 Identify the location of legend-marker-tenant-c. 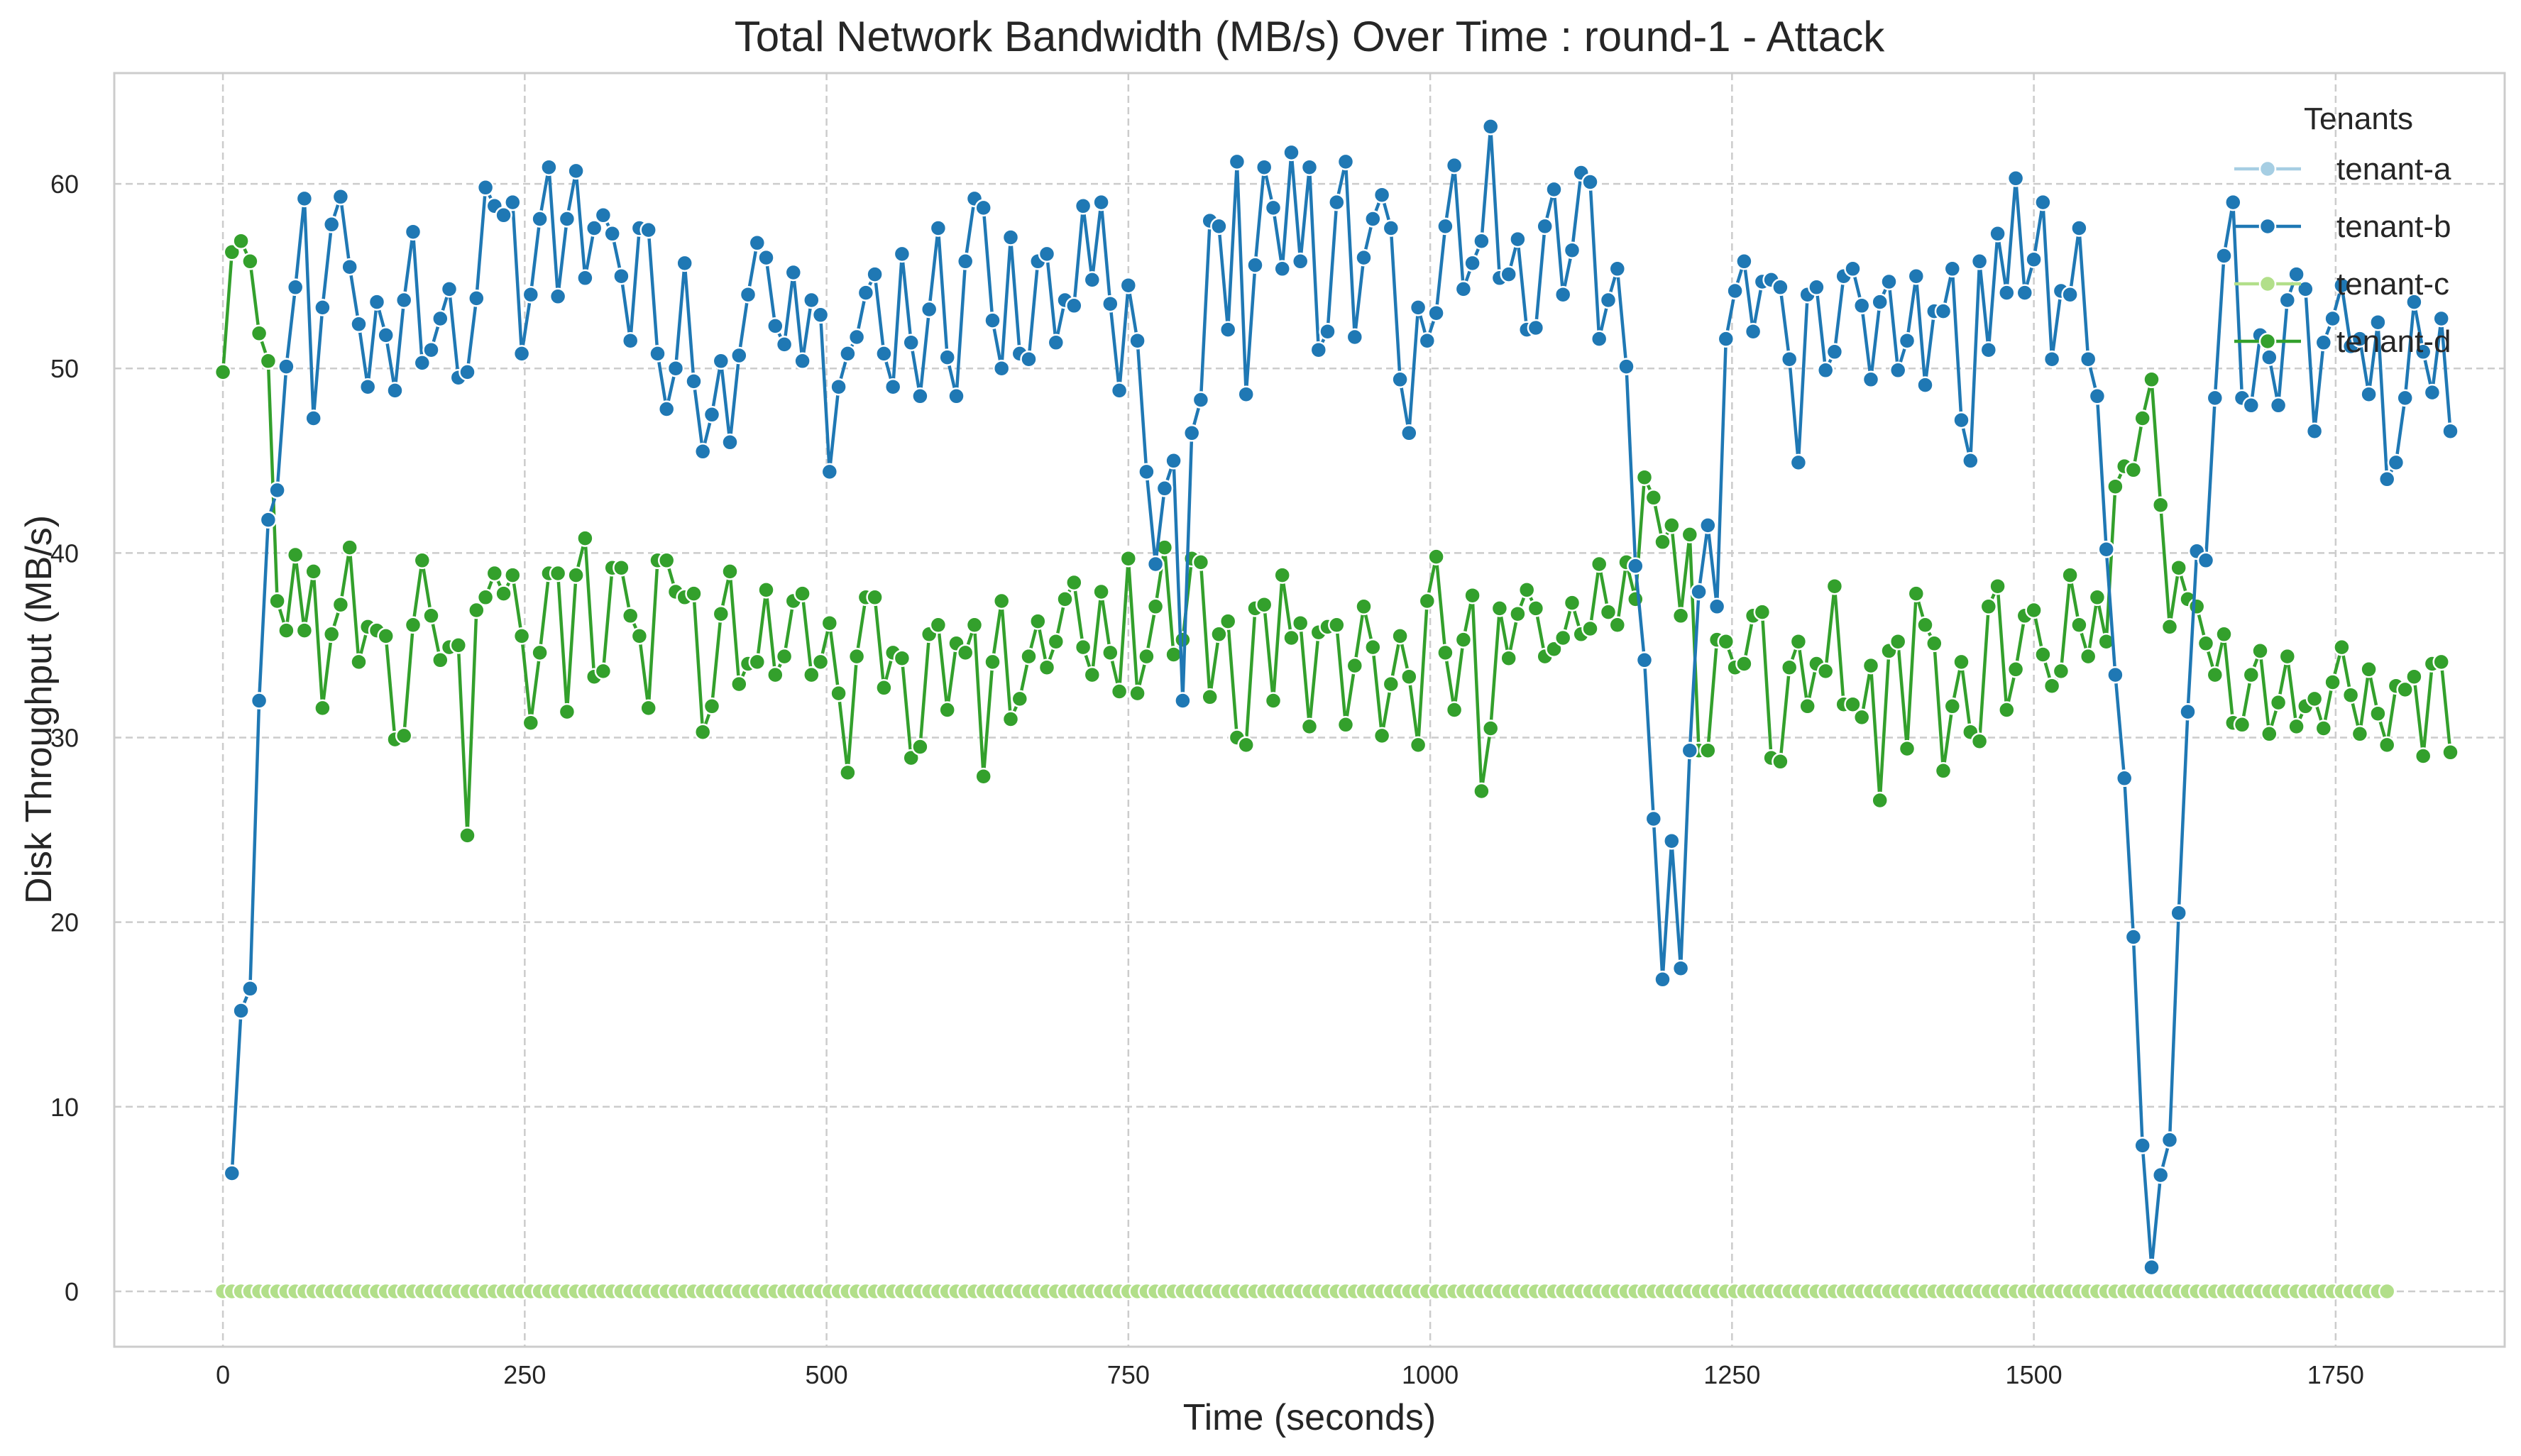
(2267, 284).